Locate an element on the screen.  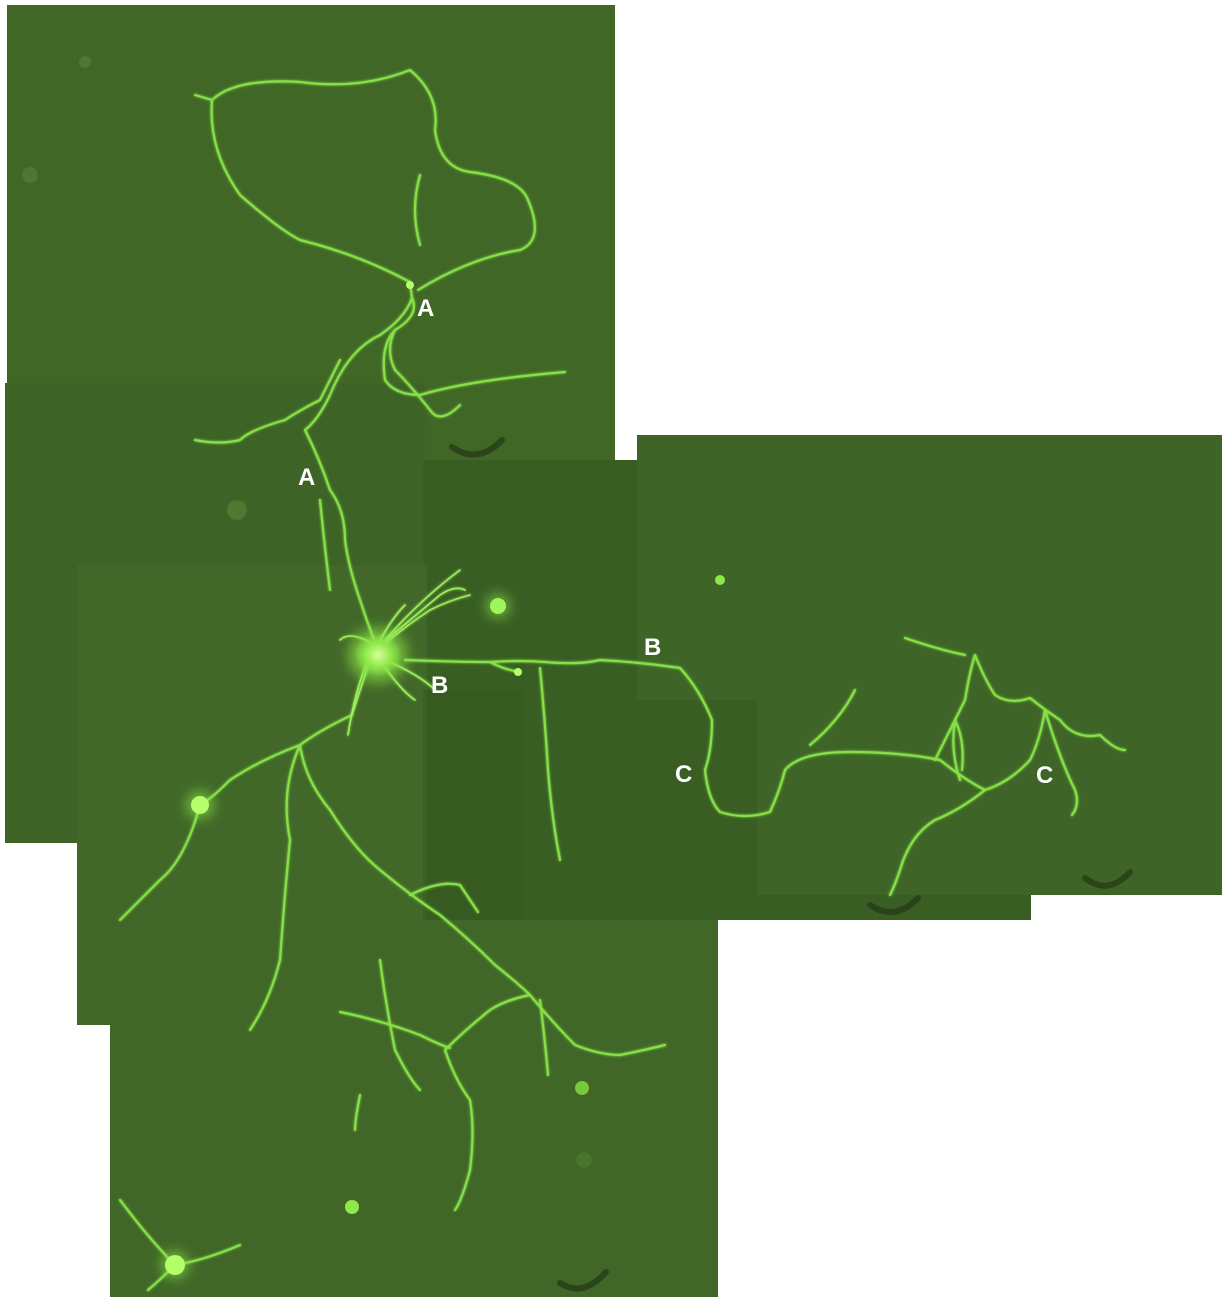
label-a-upper: A is located at coordinates (425, 308).